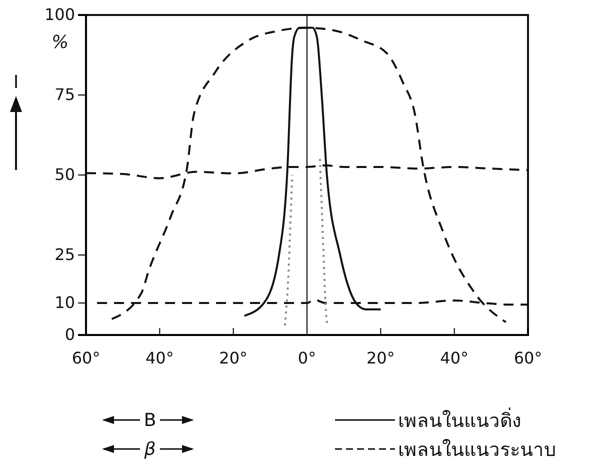 This screenshot has width=608, height=468. What do you see at coordinates (477, 450) in the screenshot?
I see `legend-label: เพลนในแนวระนาบ` at bounding box center [477, 450].